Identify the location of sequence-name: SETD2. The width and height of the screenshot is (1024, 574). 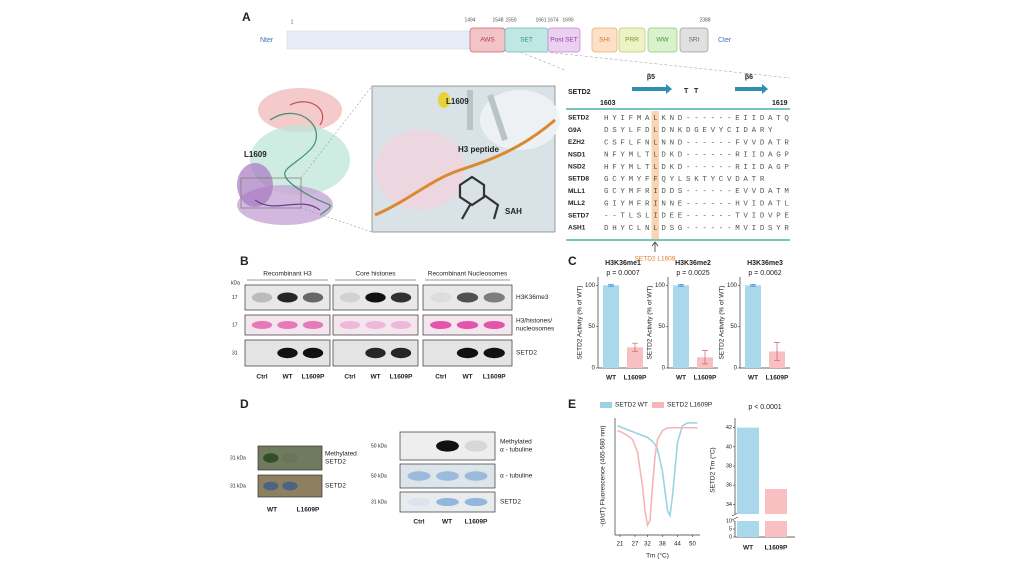
(578, 118).